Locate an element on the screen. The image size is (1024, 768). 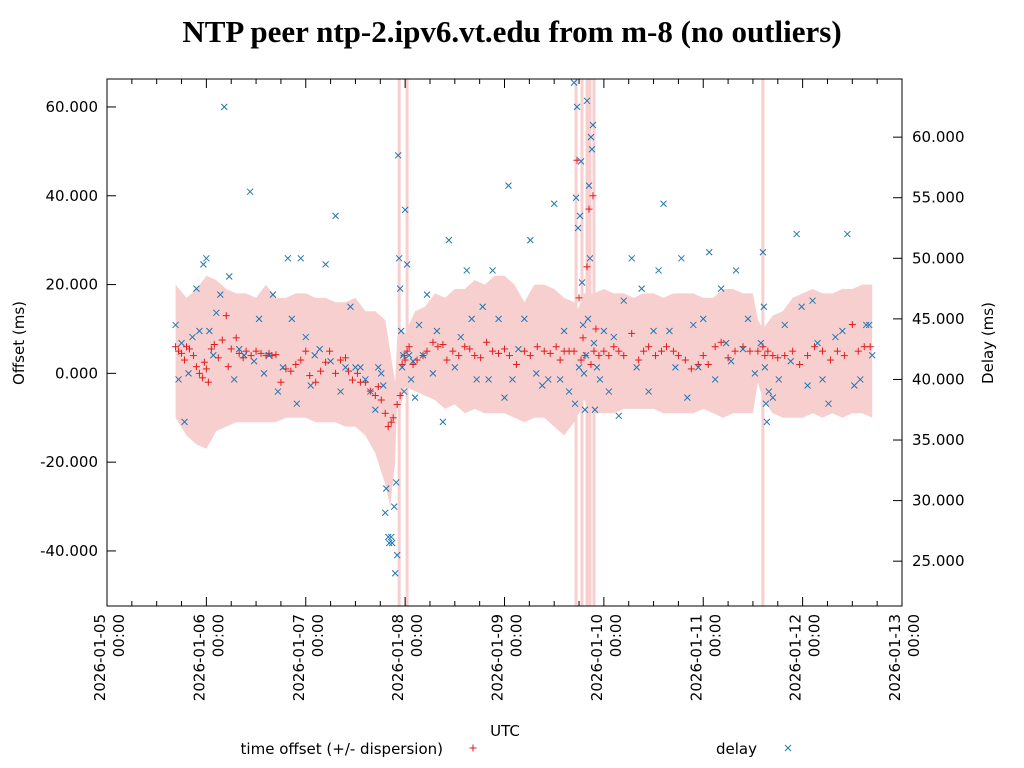
y-tick-label: 60.000 is located at coordinates (72, 107).